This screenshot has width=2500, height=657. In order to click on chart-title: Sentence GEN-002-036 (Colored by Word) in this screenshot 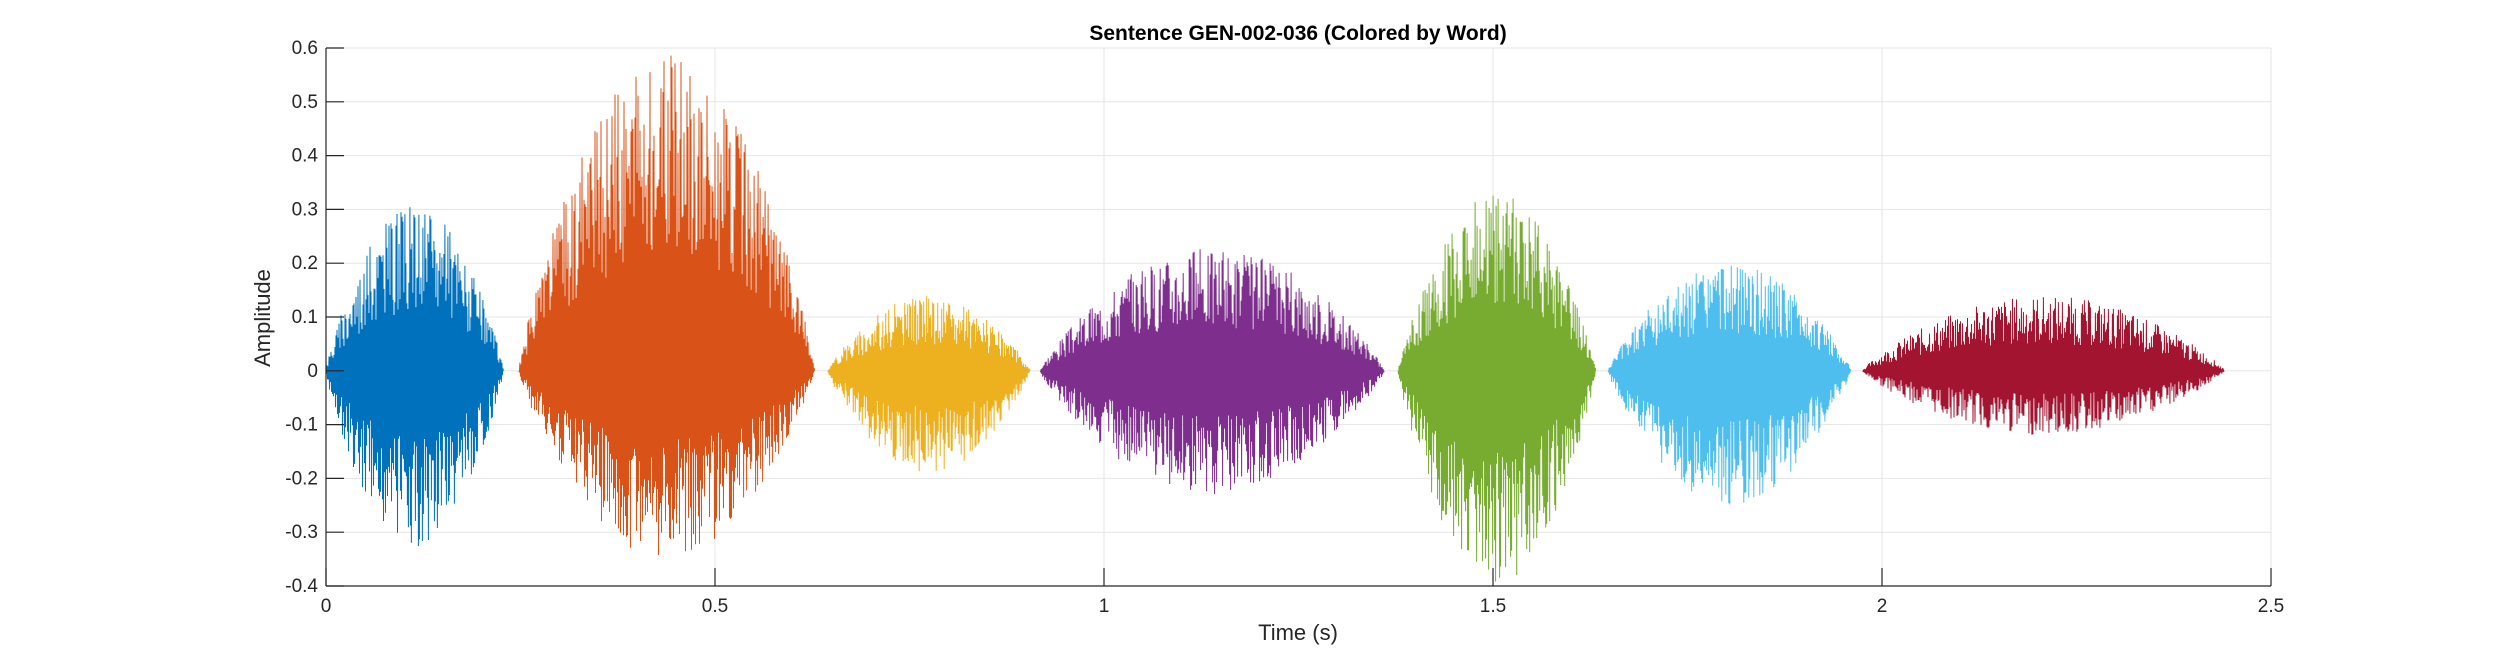, I will do `click(1297, 33)`.